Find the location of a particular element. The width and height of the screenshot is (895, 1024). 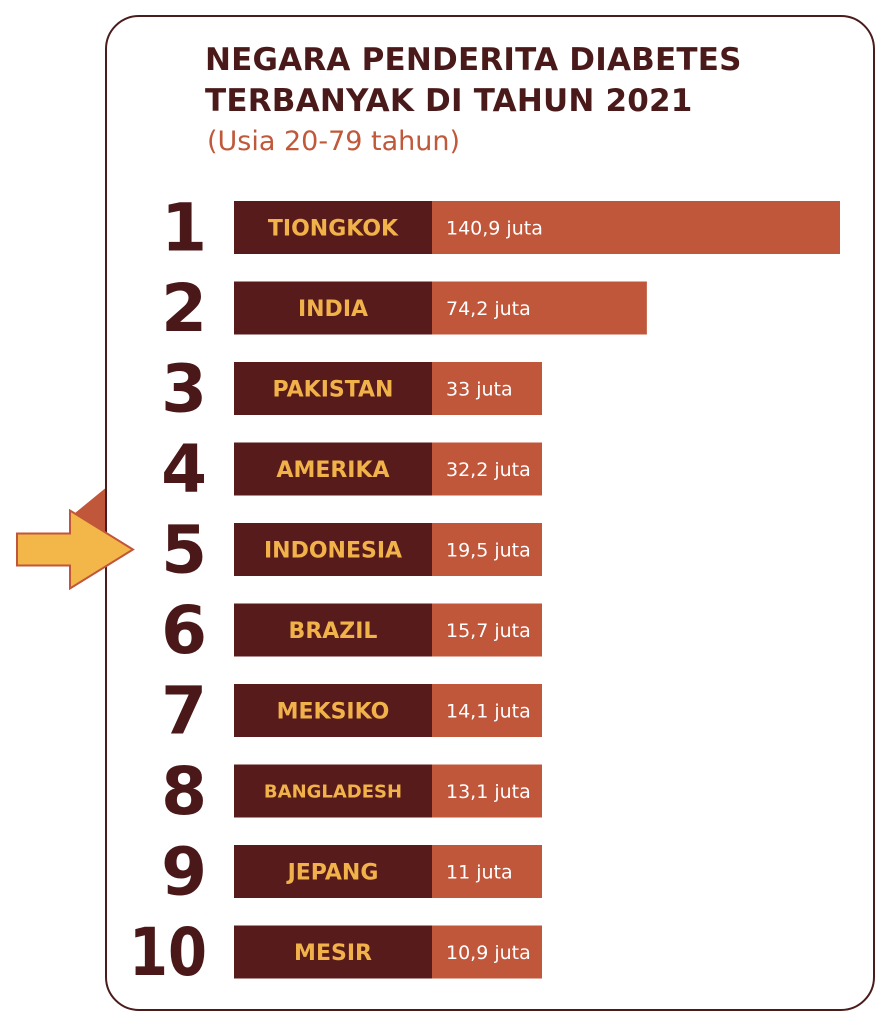

country-label: AMERIKA is located at coordinates (332, 470).